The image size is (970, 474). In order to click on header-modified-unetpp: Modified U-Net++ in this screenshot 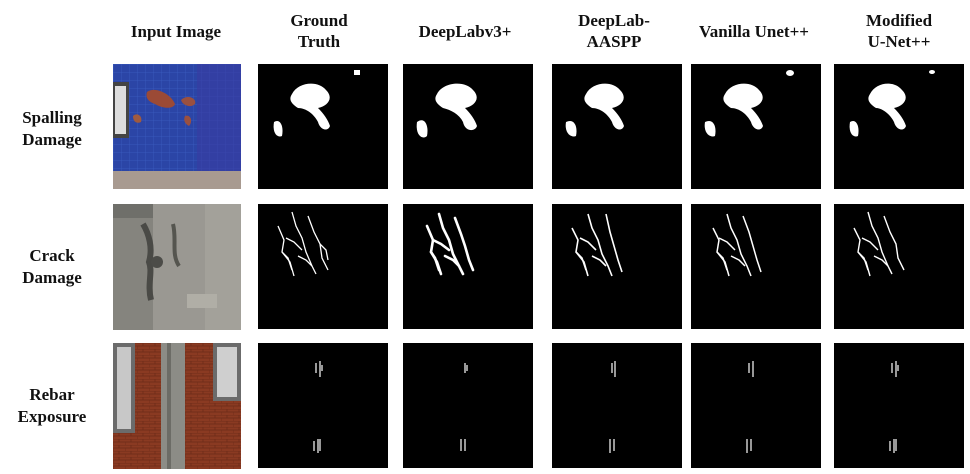, I will do `click(899, 31)`.